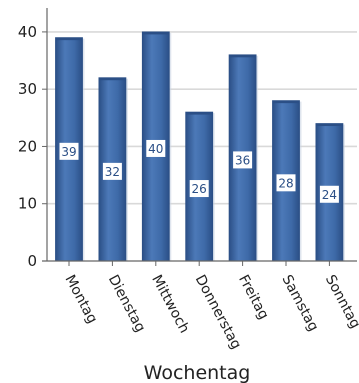 The height and width of the screenshot is (383, 359). What do you see at coordinates (299, 303) in the screenshot?
I see `x-tick-label: Samstag` at bounding box center [299, 303].